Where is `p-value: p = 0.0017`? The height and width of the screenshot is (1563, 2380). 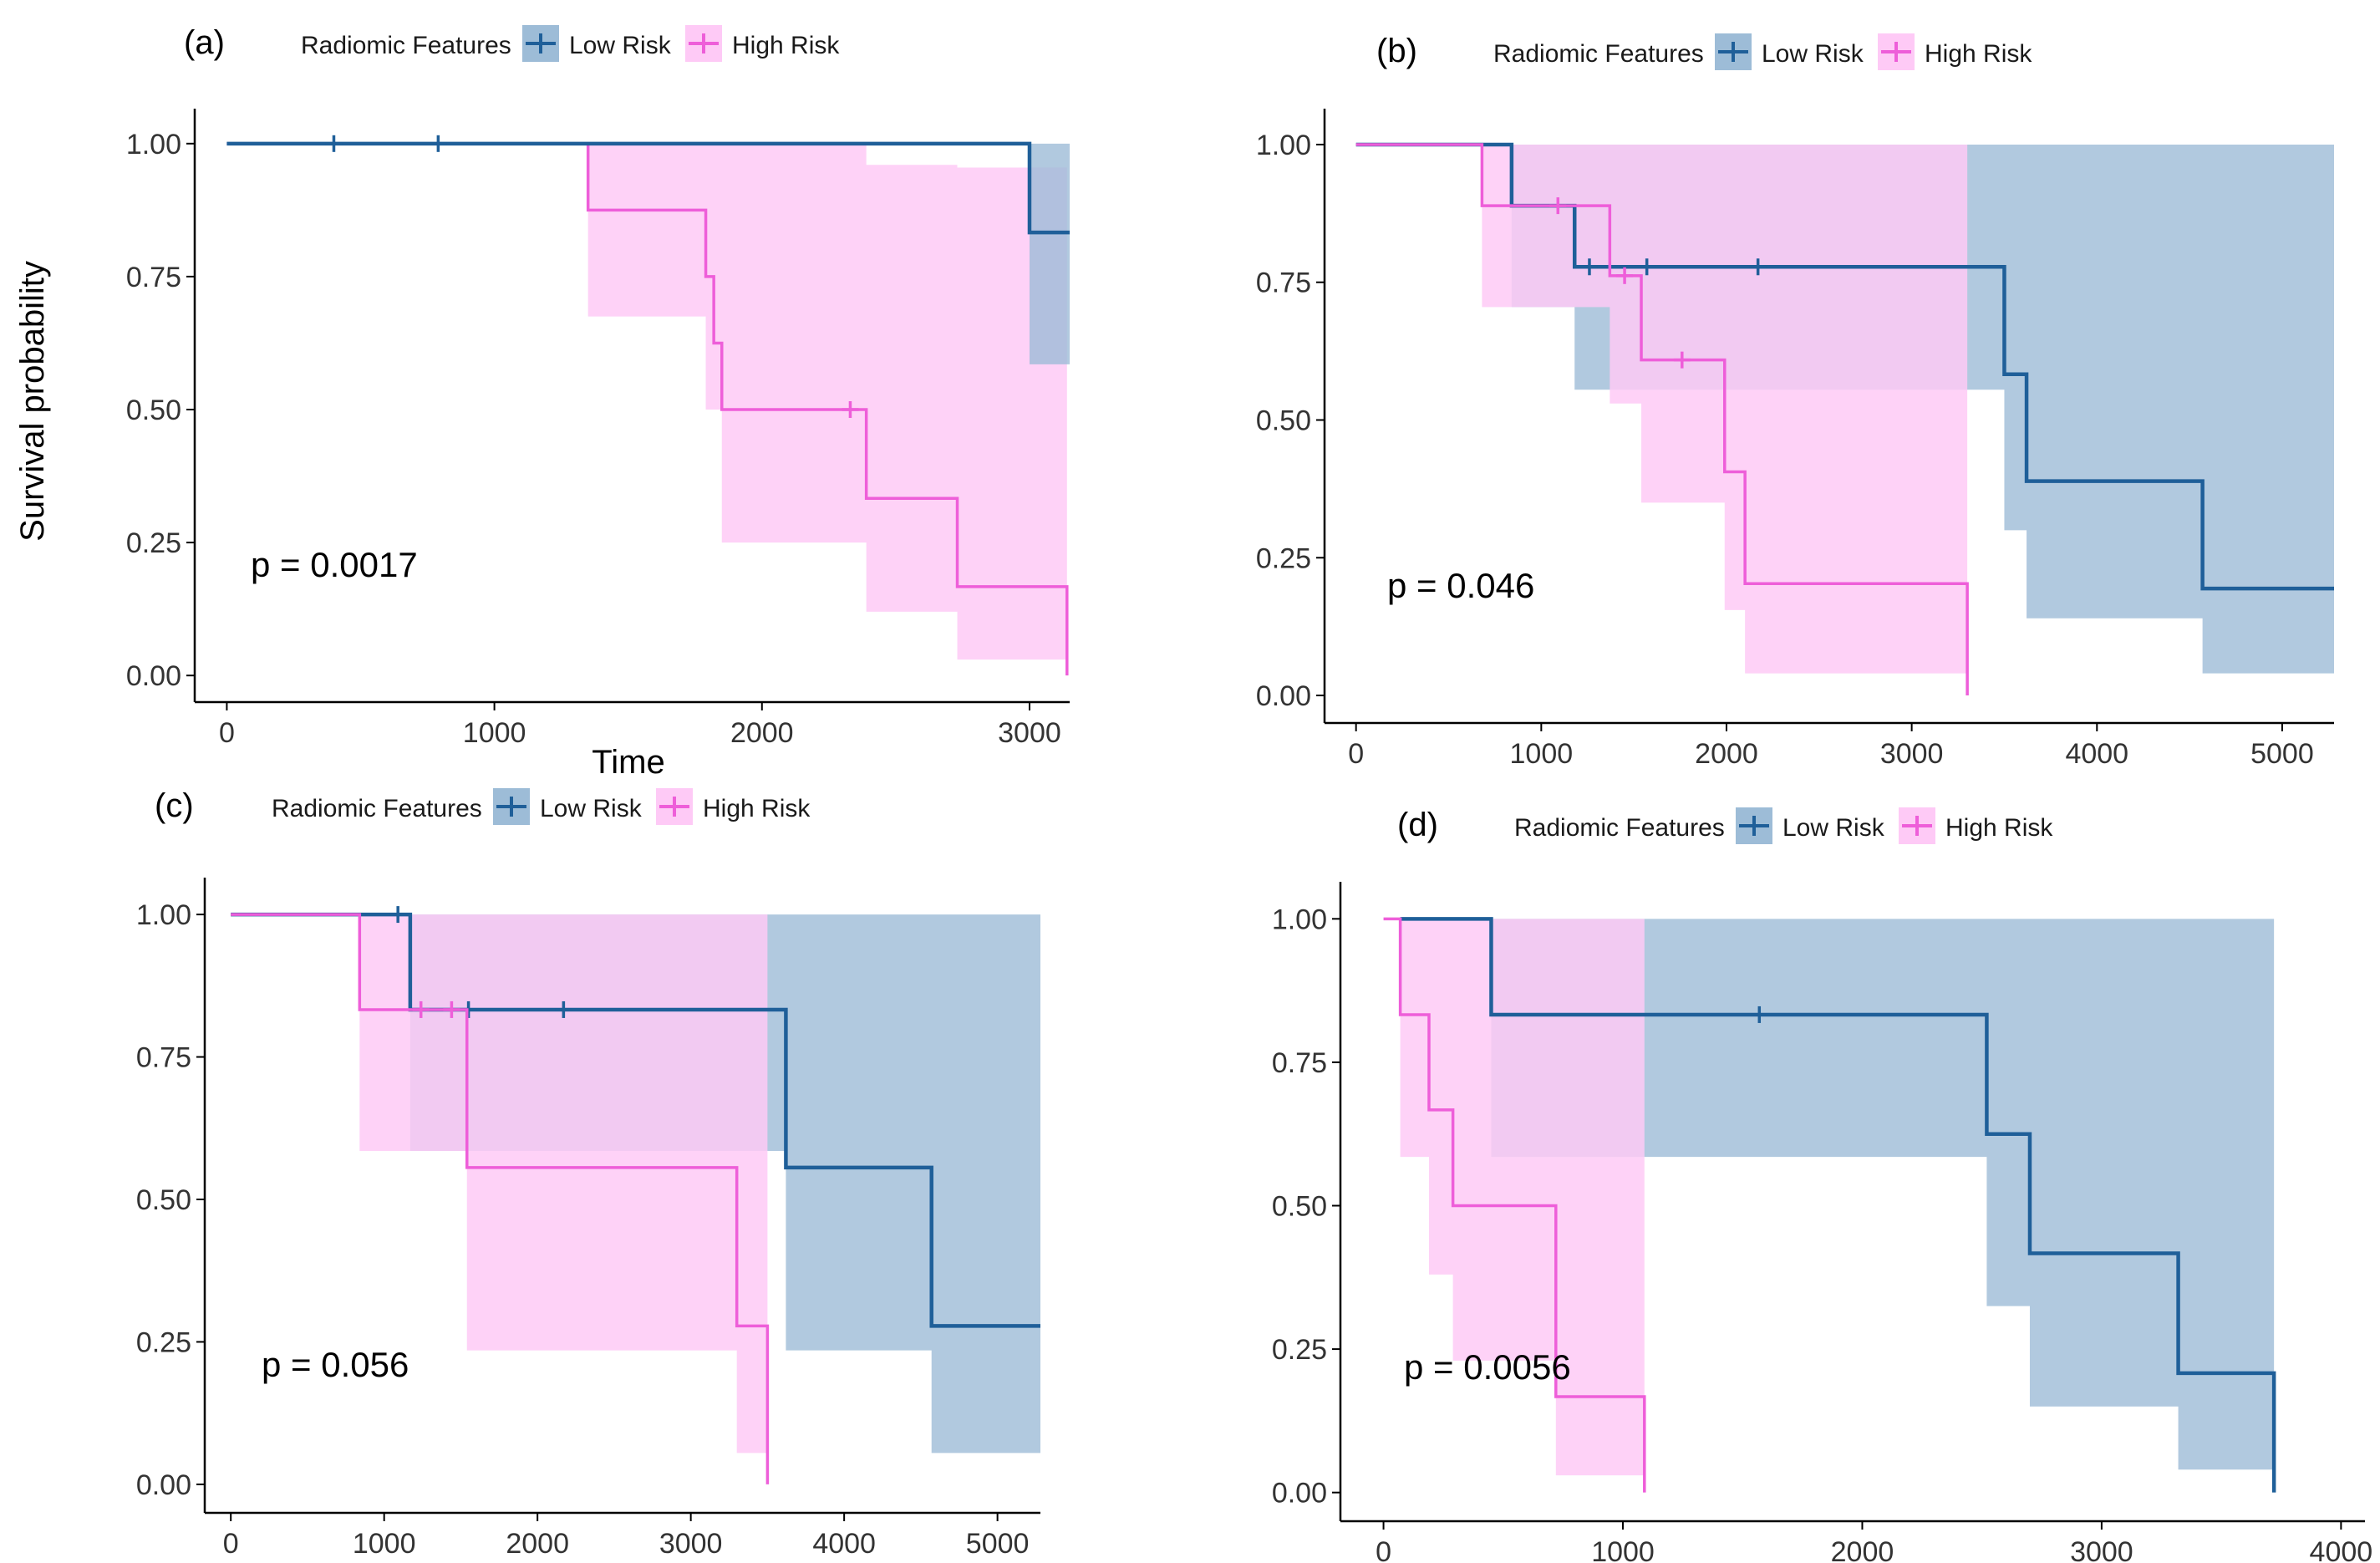 p-value: p = 0.0017 is located at coordinates (334, 564).